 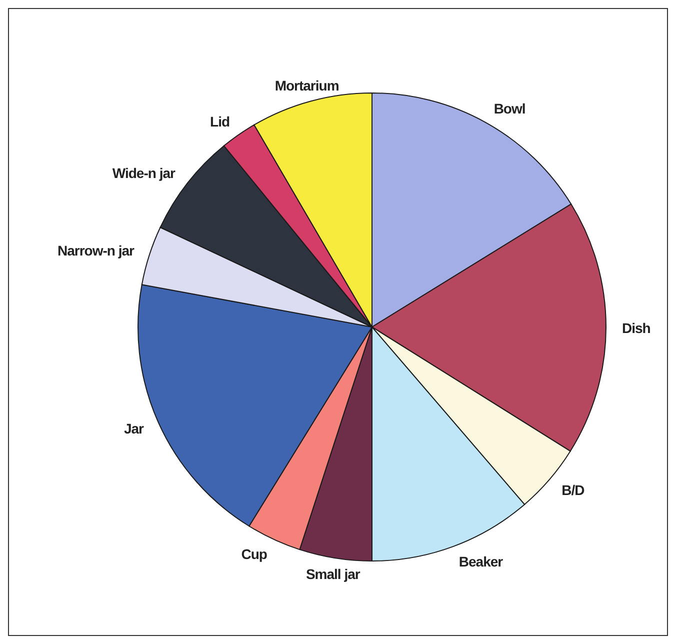 I want to click on slice-label: Bowl, so click(x=510, y=108).